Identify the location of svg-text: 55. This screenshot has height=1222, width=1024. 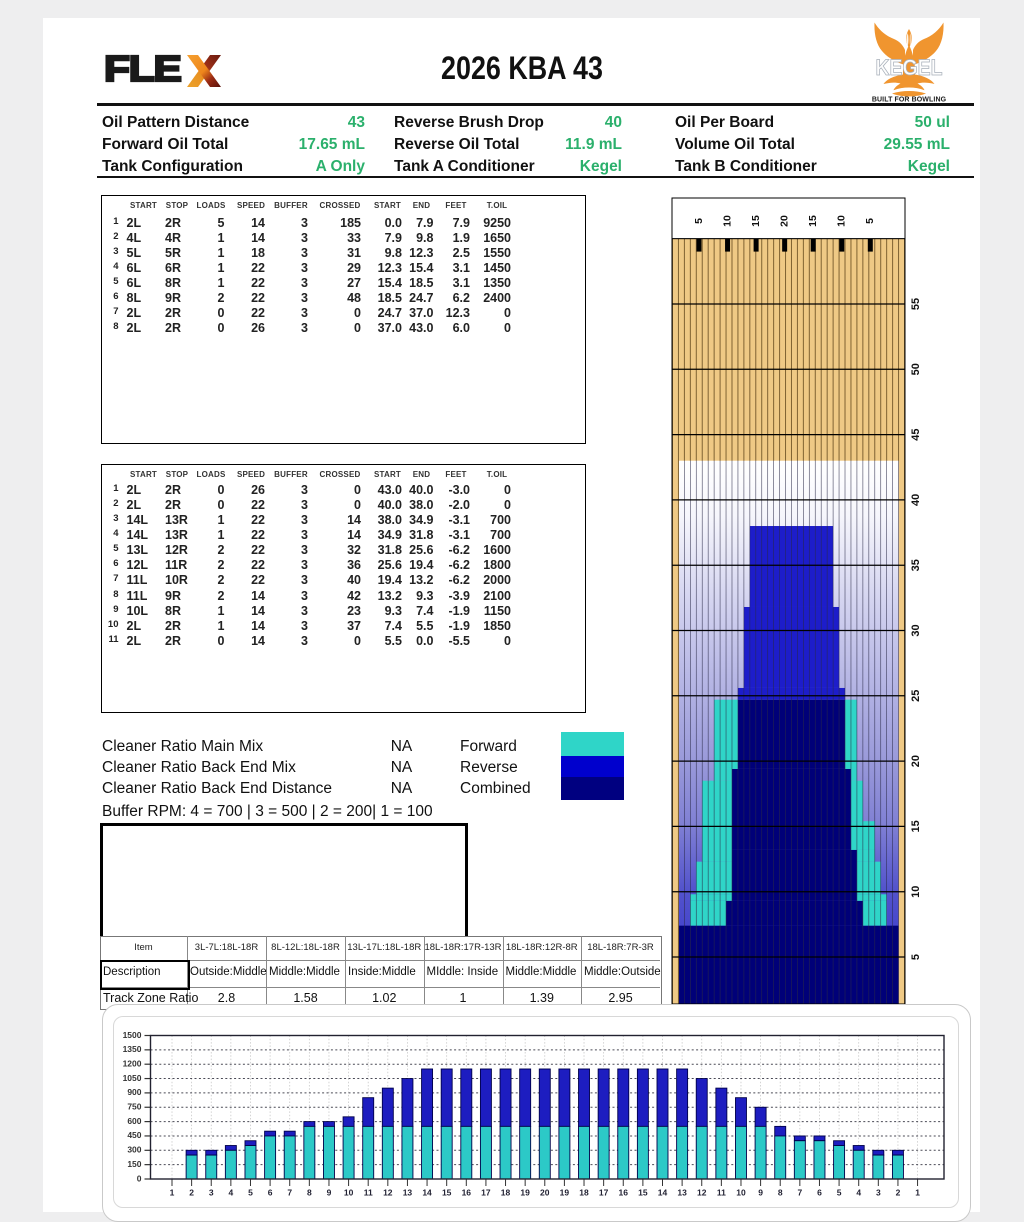
(916, 304).